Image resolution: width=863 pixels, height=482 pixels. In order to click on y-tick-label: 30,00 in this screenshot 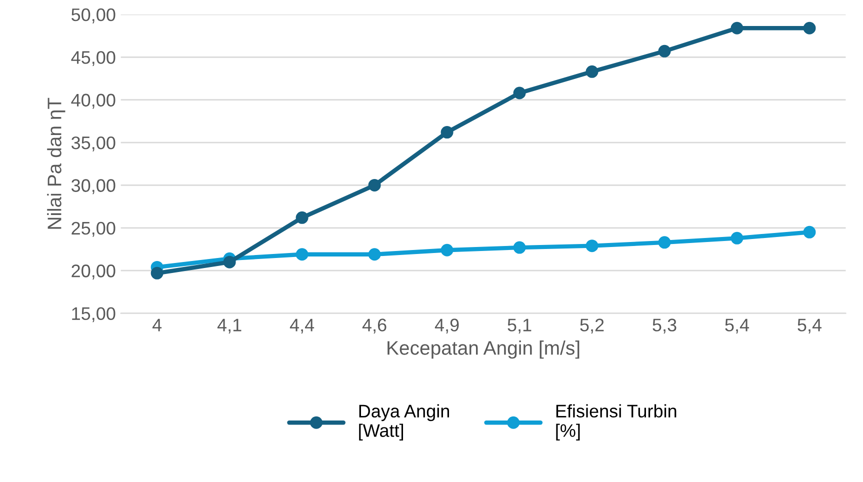, I will do `click(93, 186)`.